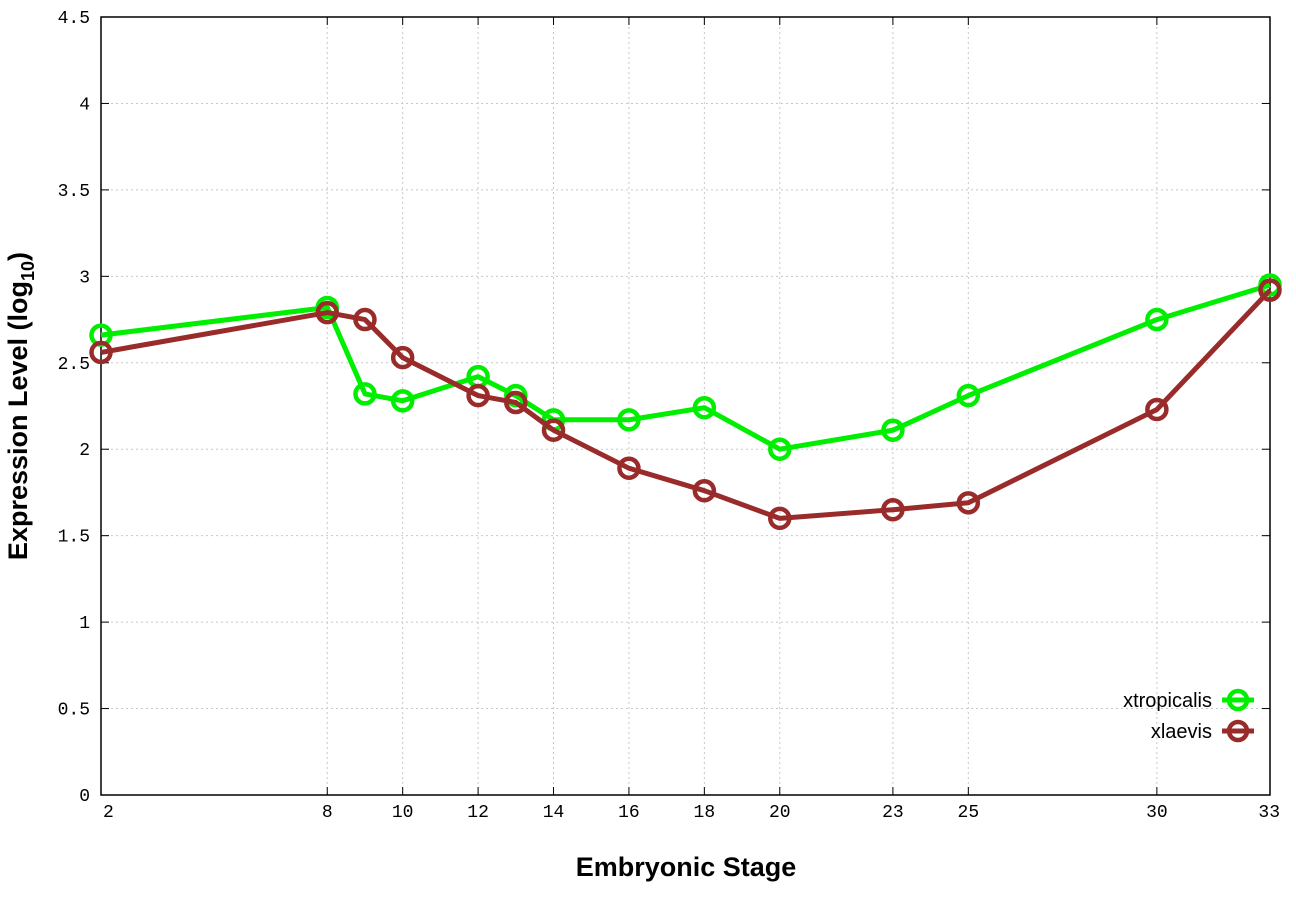 This screenshot has height=907, width=1296. I want to click on x-tick-label: 20, so click(780, 813).